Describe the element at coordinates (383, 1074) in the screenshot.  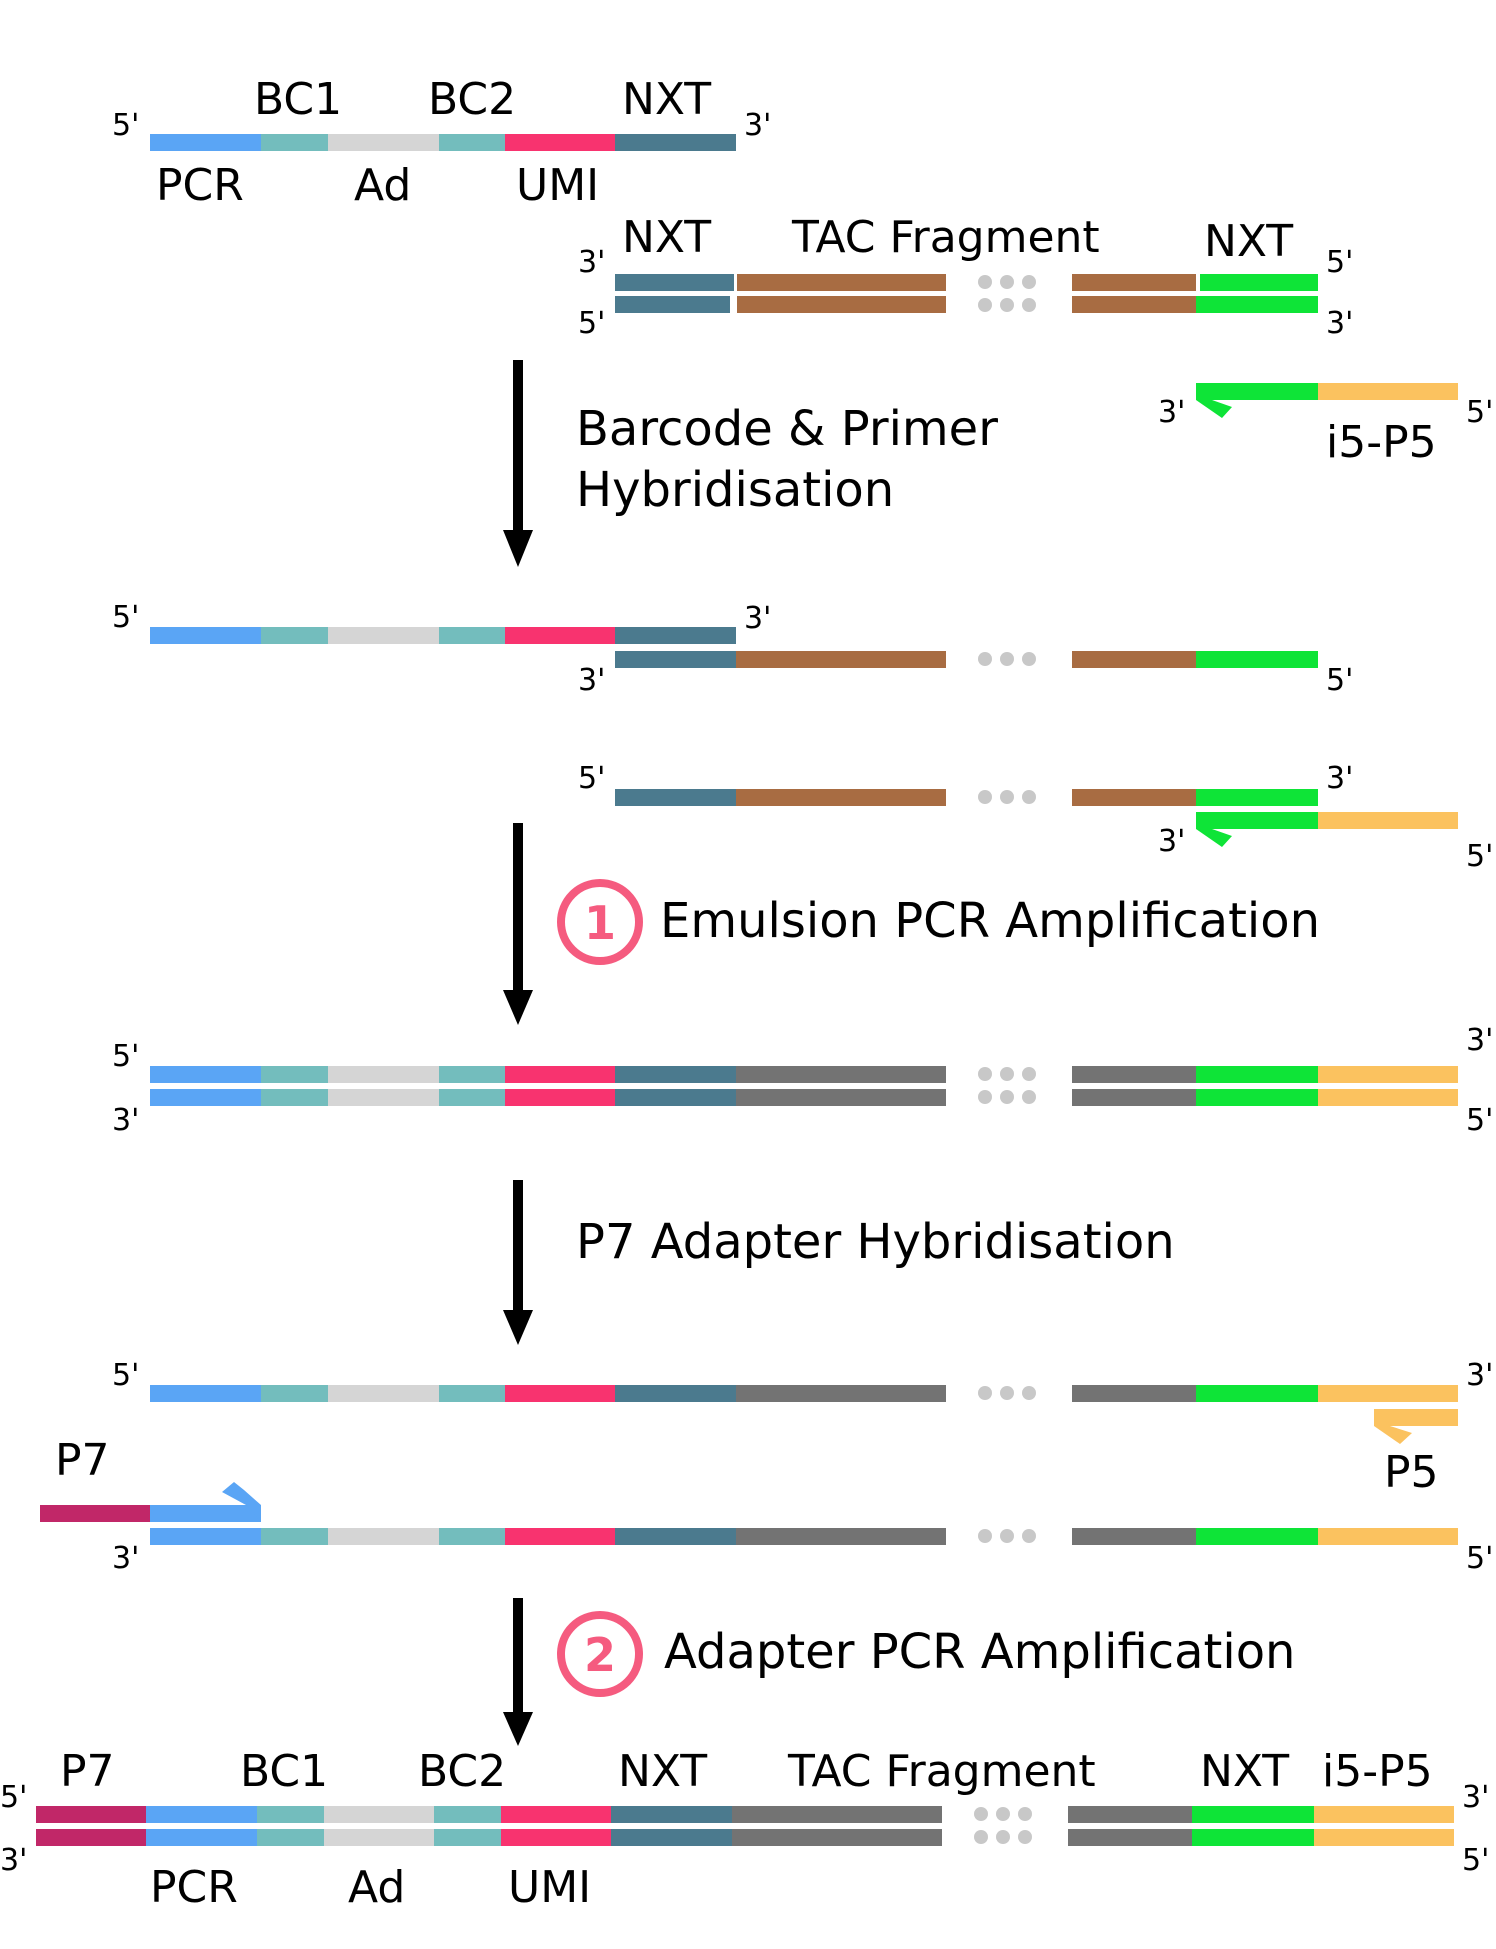
I see `segment-ad` at that location.